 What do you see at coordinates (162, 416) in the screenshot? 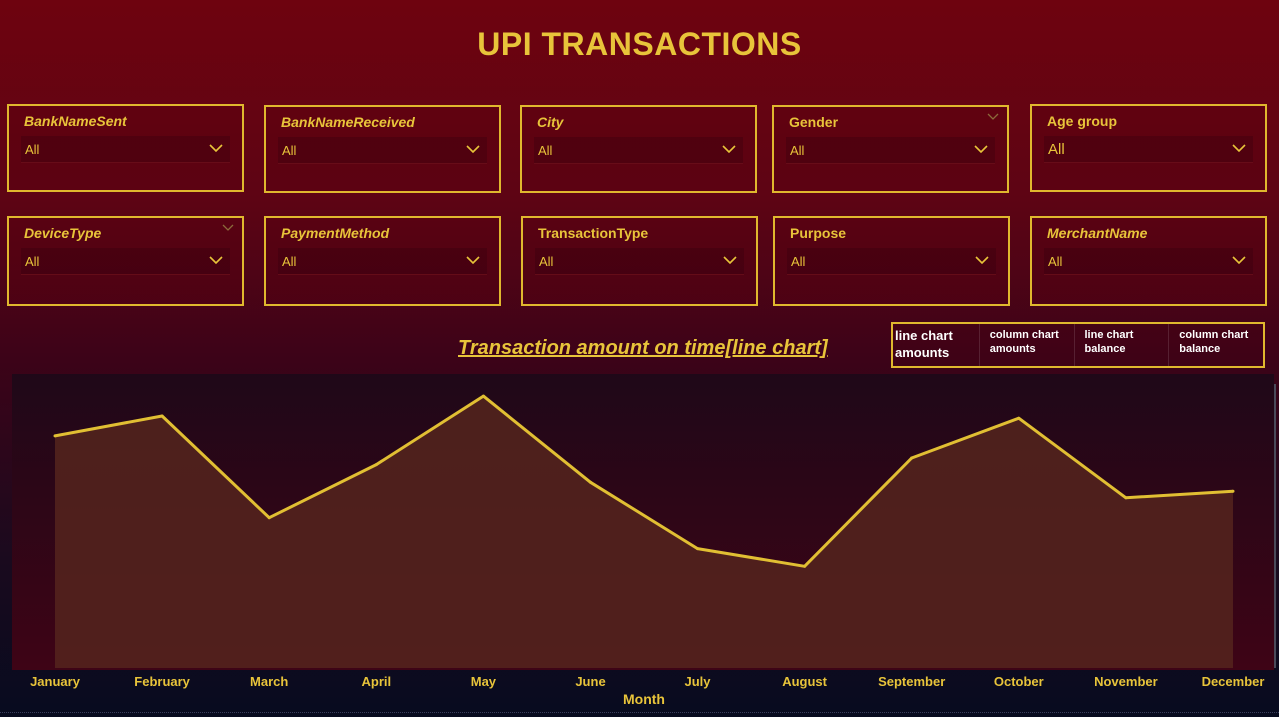
I see `data-point-february` at bounding box center [162, 416].